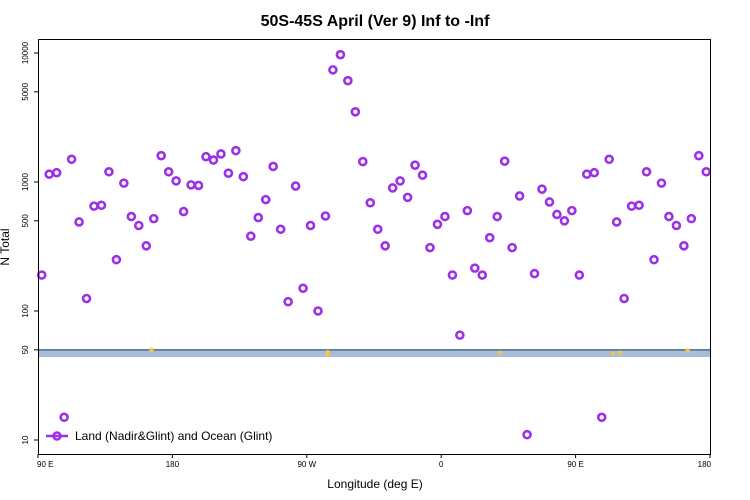 This screenshot has width=750, height=500. Describe the element at coordinates (25, 52) in the screenshot. I see `y-tick-label: 10000` at that location.